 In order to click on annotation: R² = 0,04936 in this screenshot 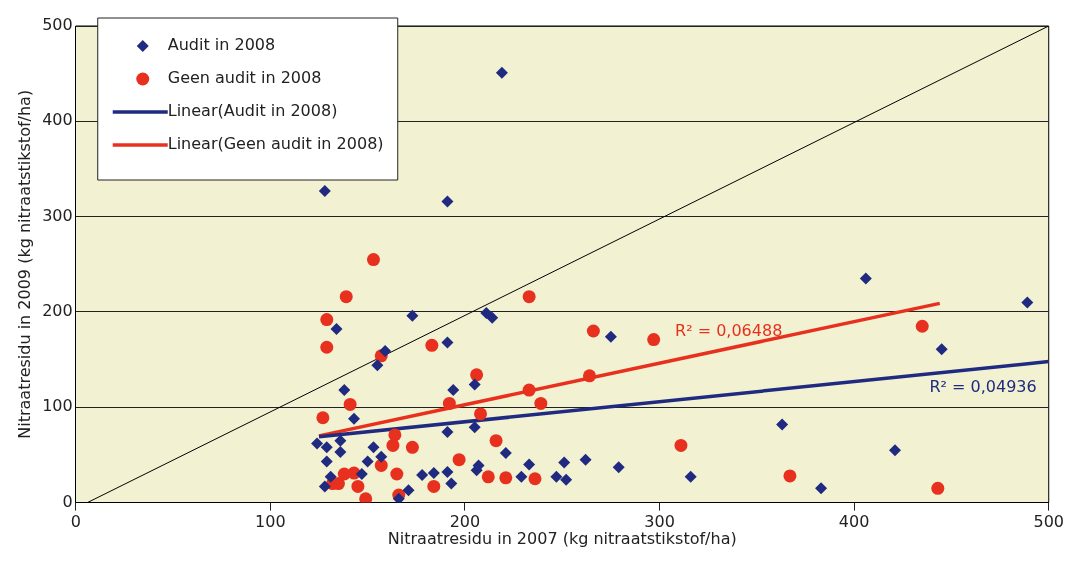, I will do `click(983, 387)`.